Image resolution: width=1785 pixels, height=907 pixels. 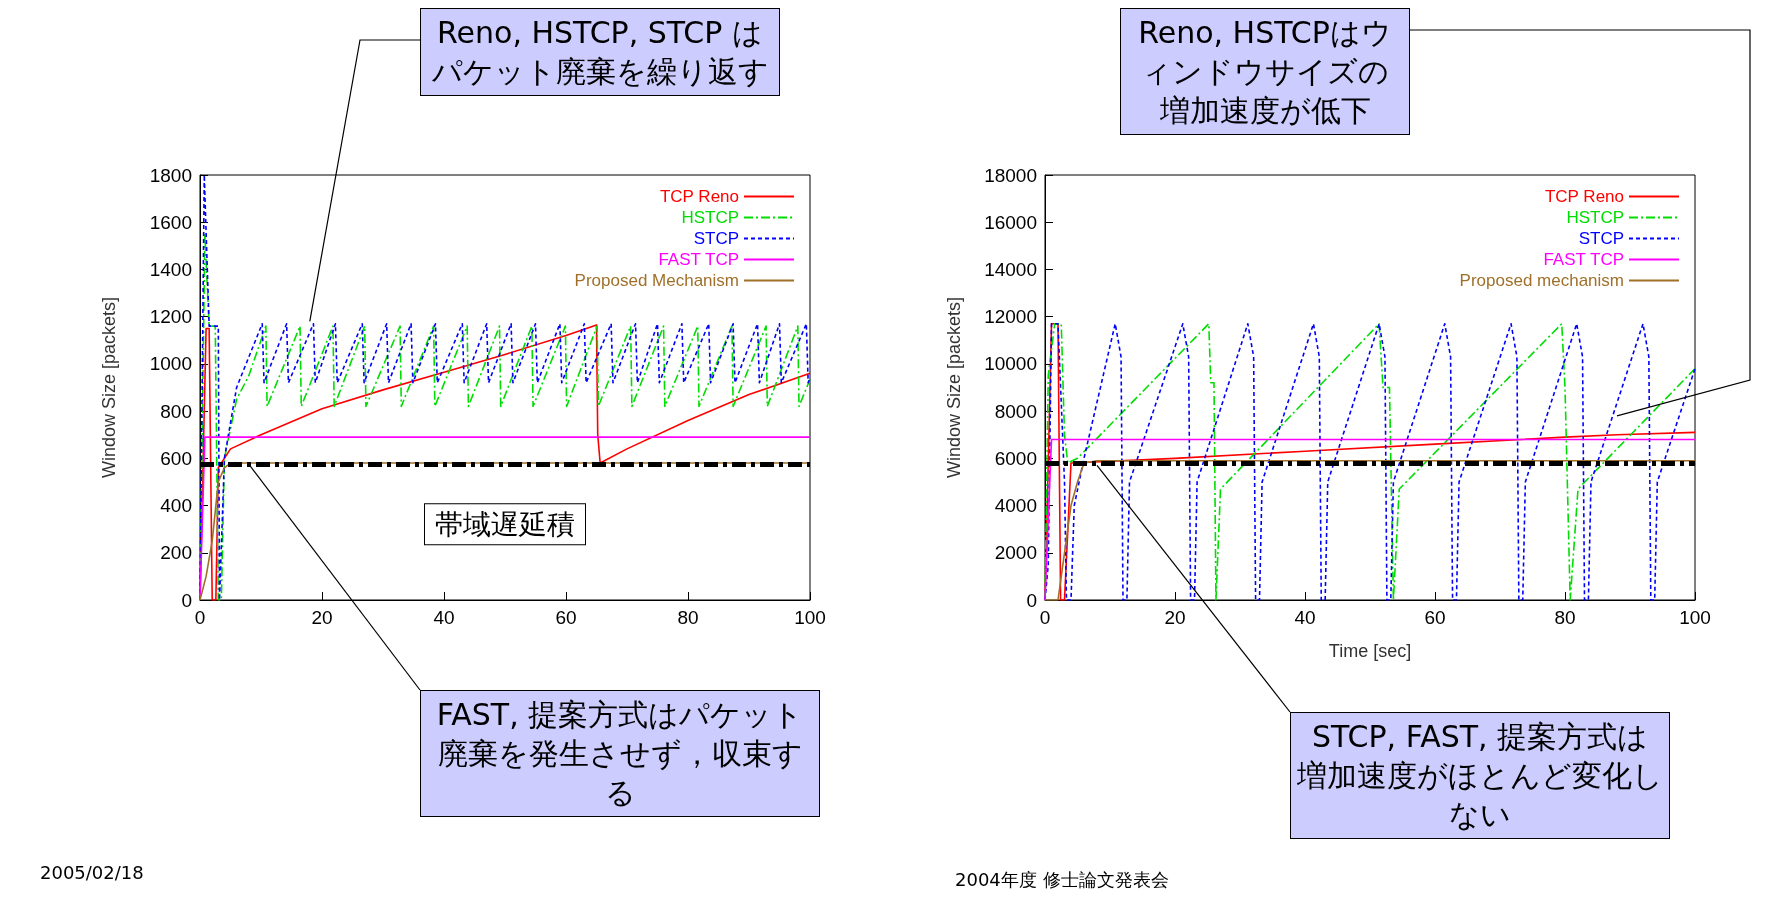 What do you see at coordinates (176, 506) in the screenshot?
I see `y-tick-label: 400` at bounding box center [176, 506].